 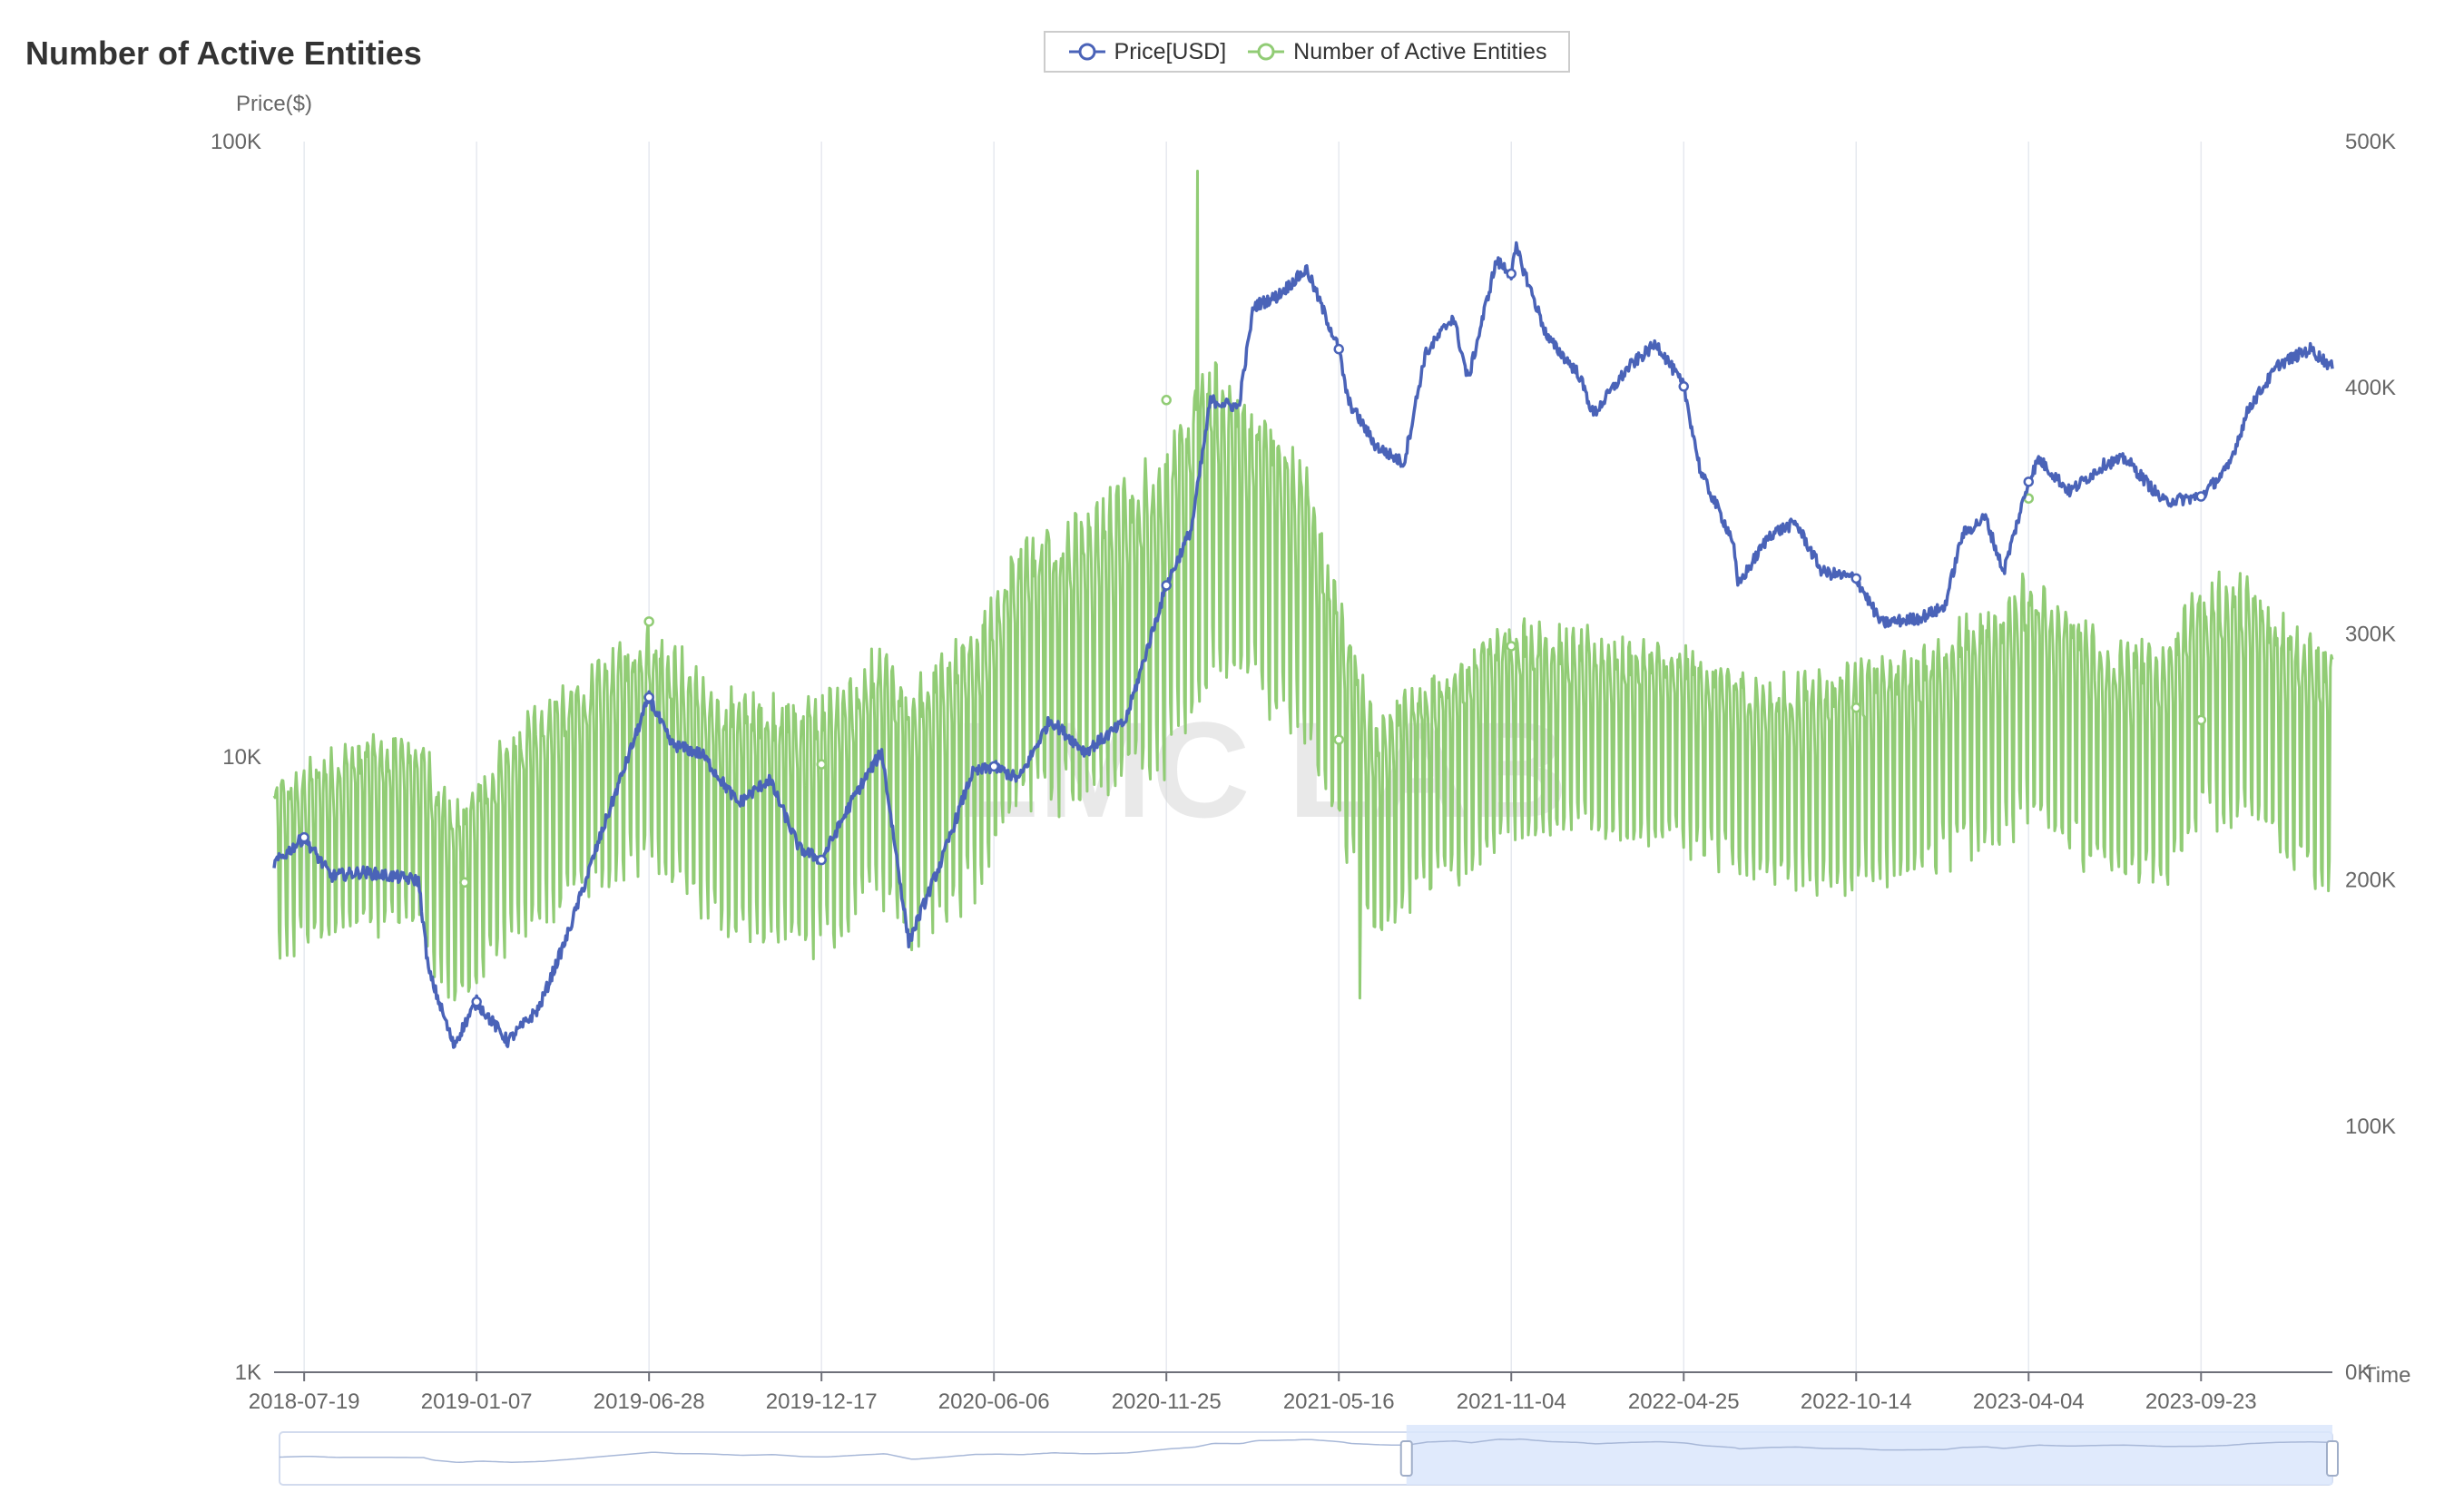 I want to click on x-tick-label: 2020-06-06, so click(x=994, y=1401).